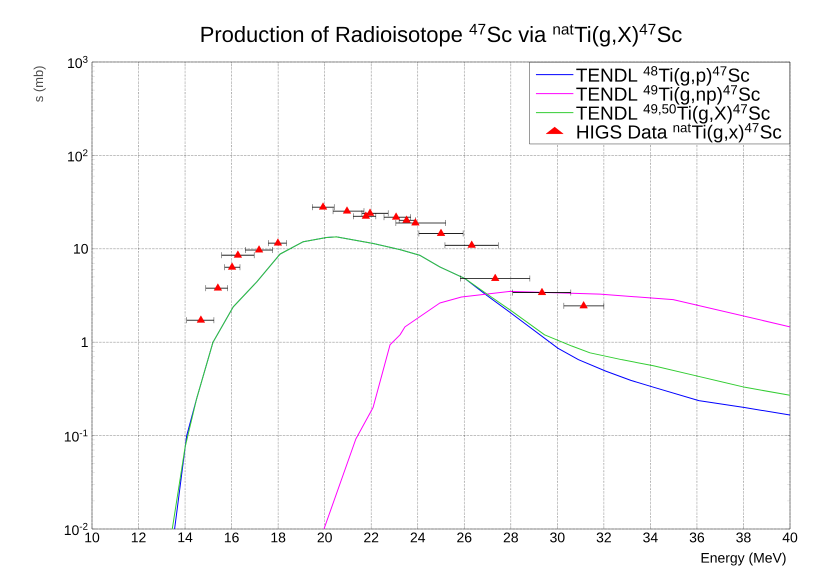  What do you see at coordinates (85, 342) in the screenshot?
I see `y-tick-label: 1` at bounding box center [85, 342].